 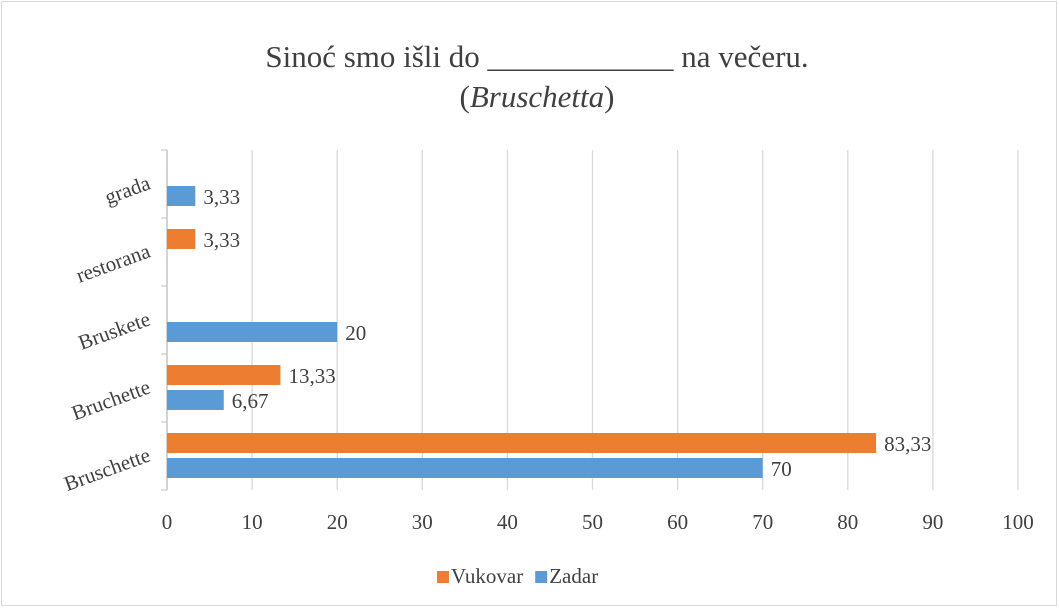 I want to click on x-tick-label: 40, so click(x=507, y=522).